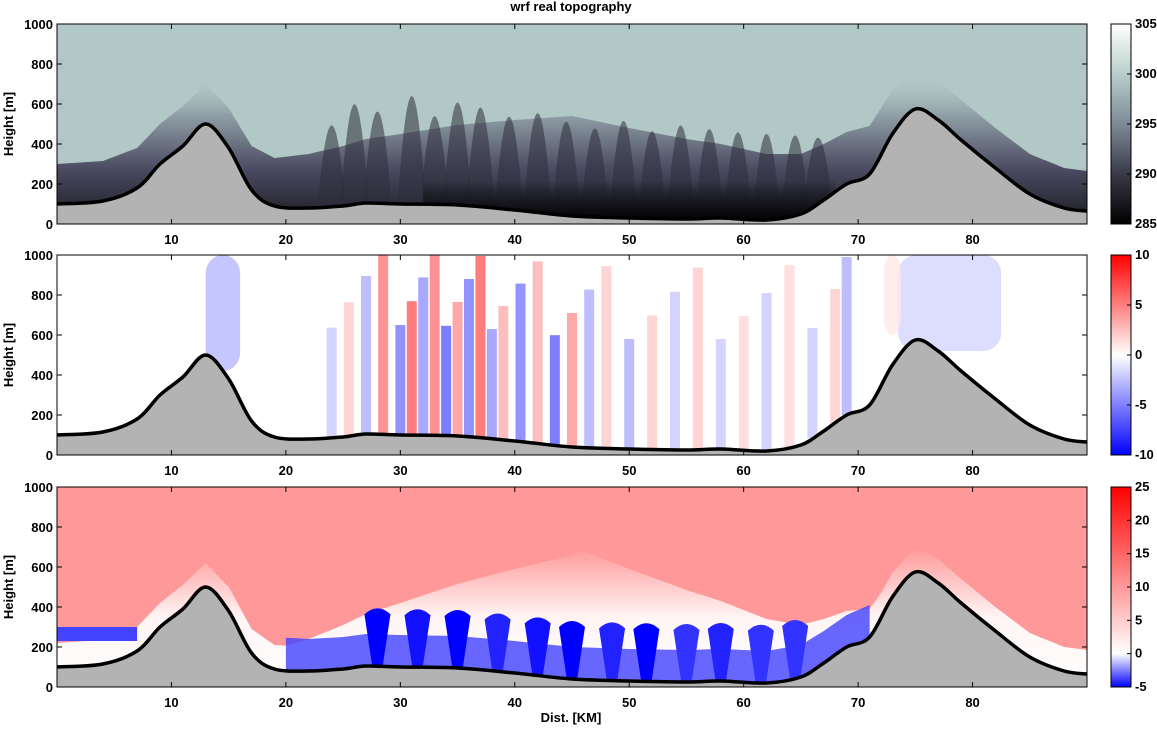 Image resolution: width=1157 pixels, height=729 pixels. Describe the element at coordinates (1141, 404) in the screenshot. I see `colorbar-tick-label: -5` at that location.